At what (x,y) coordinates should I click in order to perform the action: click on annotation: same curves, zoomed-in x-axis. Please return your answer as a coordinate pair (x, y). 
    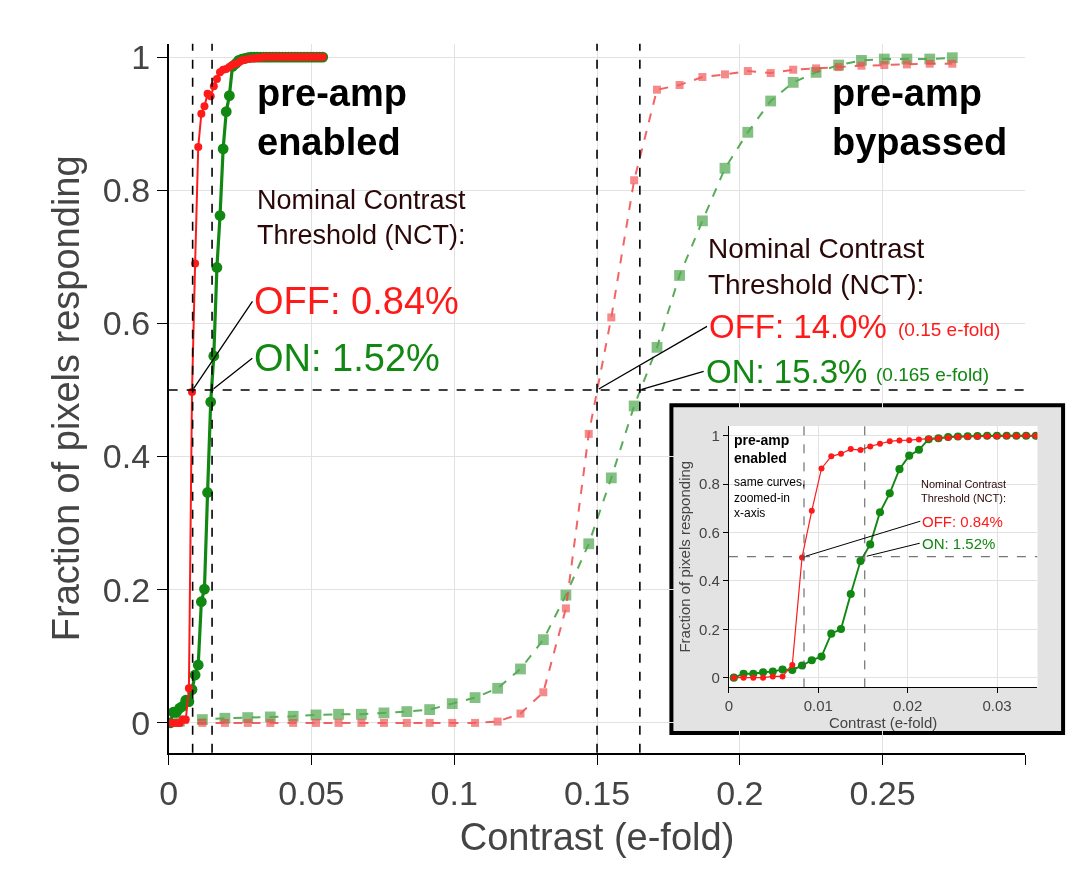
    Looking at the image, I should click on (770, 498).